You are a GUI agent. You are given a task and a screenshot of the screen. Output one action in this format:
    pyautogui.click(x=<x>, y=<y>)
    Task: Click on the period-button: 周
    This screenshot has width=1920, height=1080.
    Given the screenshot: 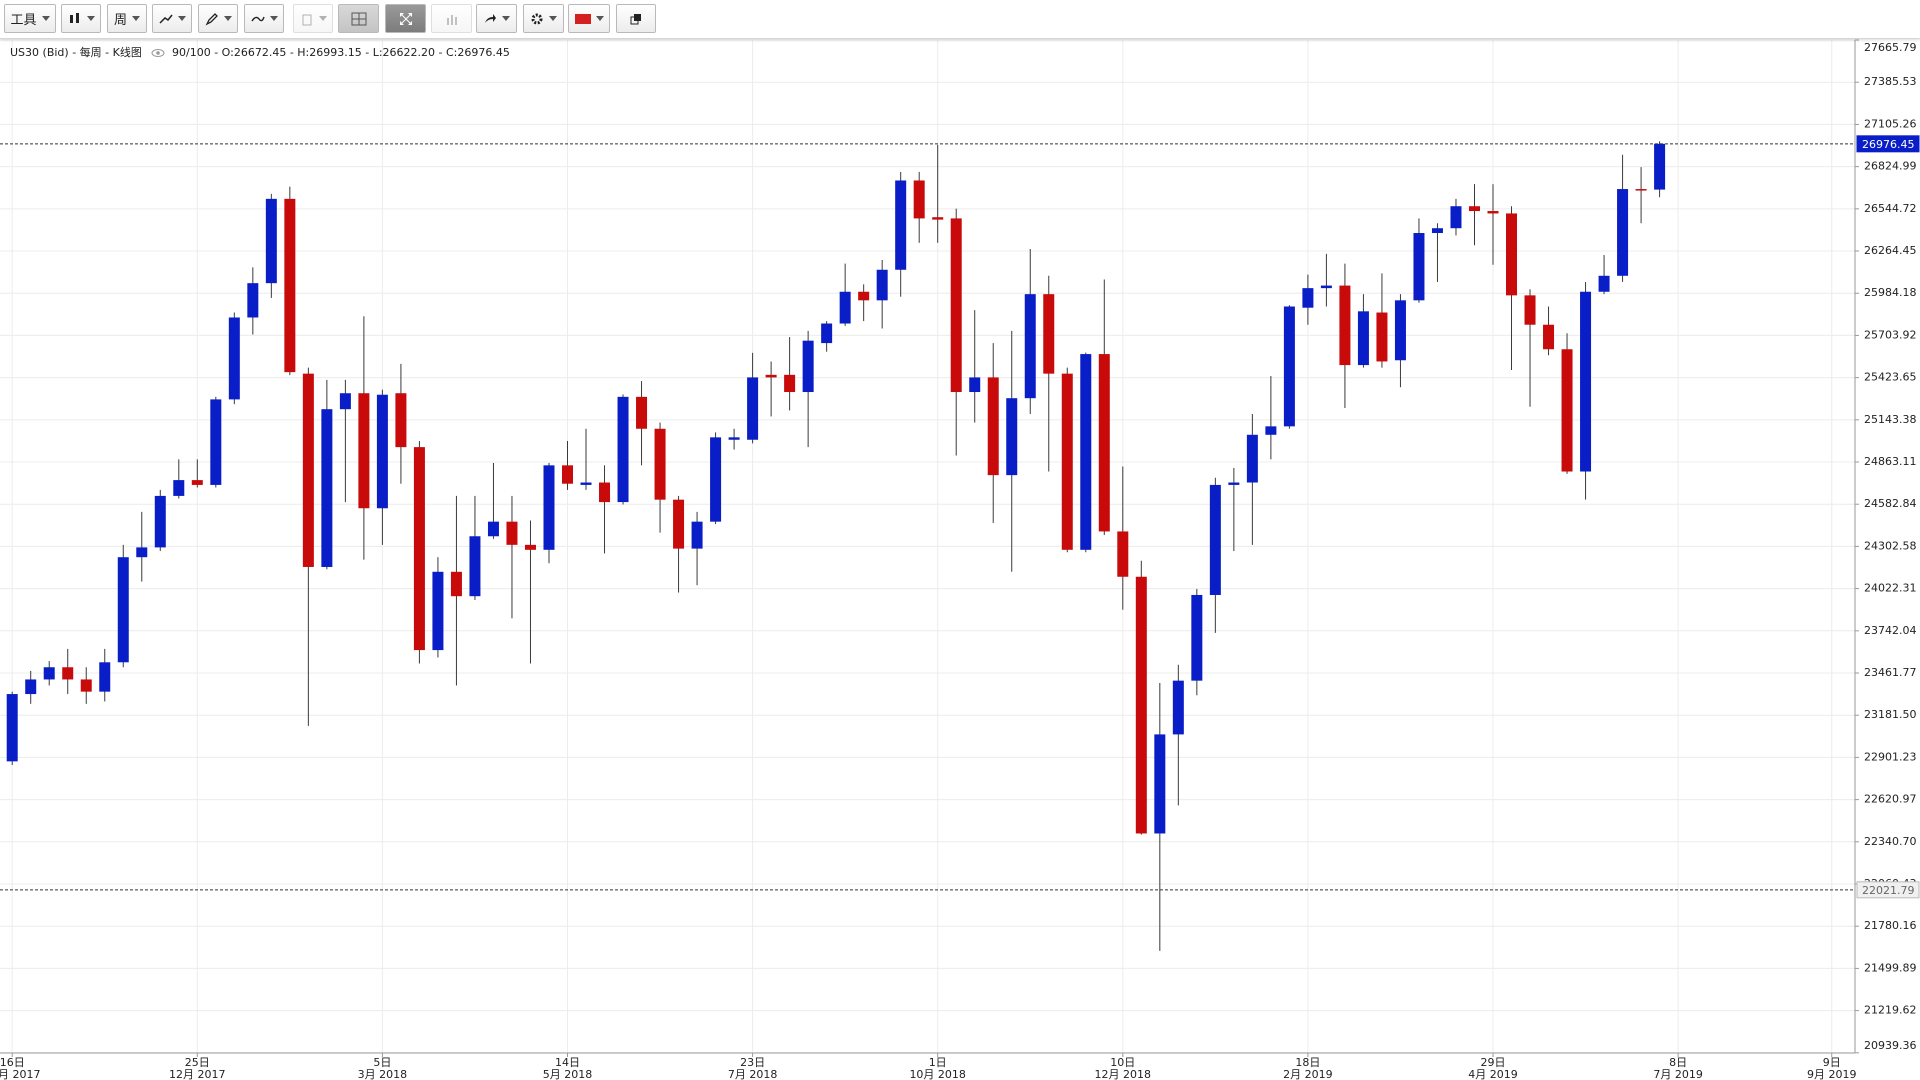 What is the action you would take?
    pyautogui.click(x=127, y=18)
    